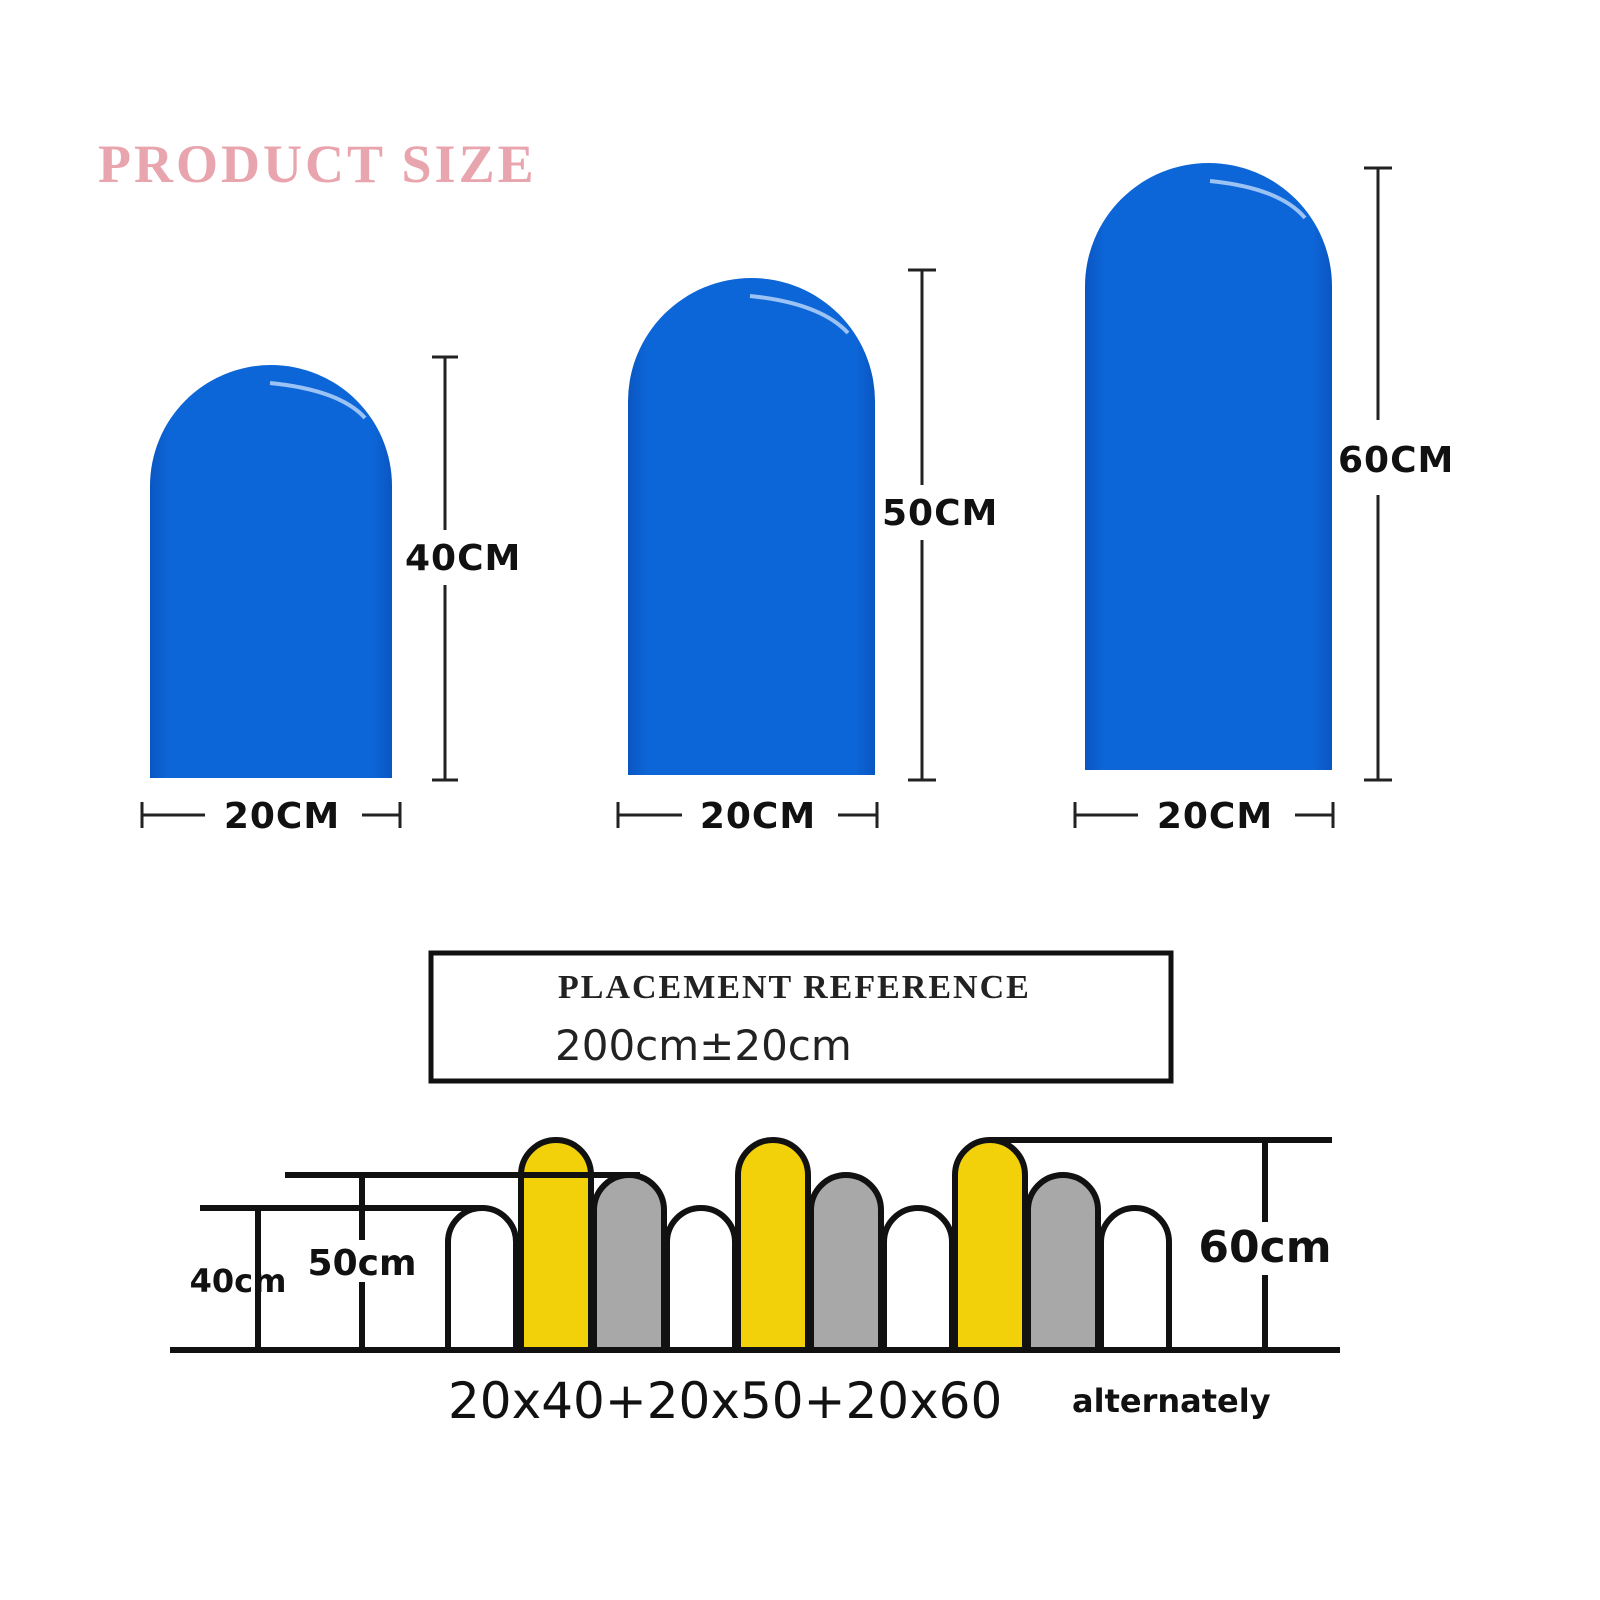  What do you see at coordinates (703, 1045) in the screenshot?
I see `placement-length: 200cm±20cm` at bounding box center [703, 1045].